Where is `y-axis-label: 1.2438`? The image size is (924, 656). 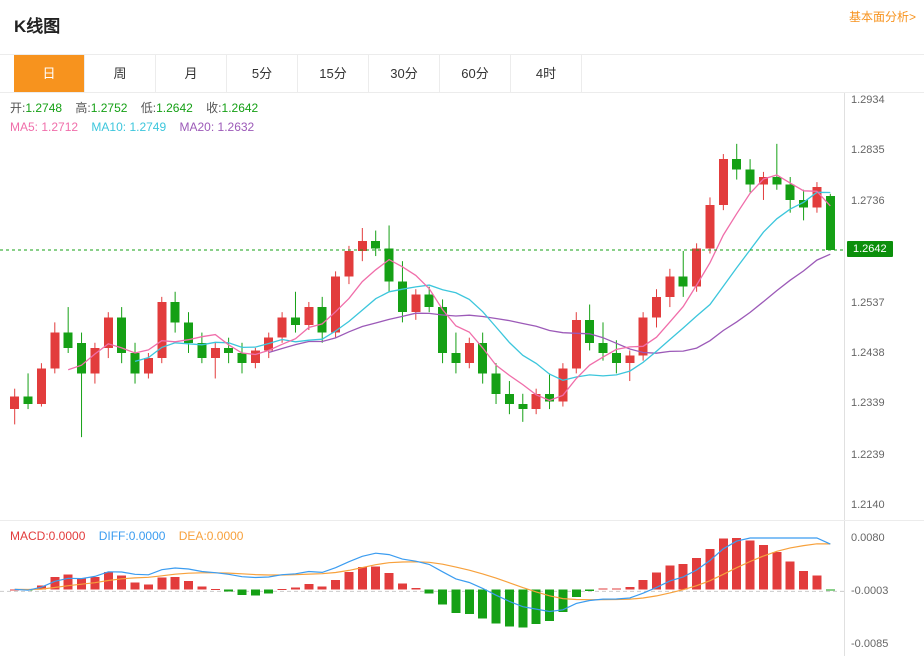
y-axis-label: 1.2438 is located at coordinates (868, 352).